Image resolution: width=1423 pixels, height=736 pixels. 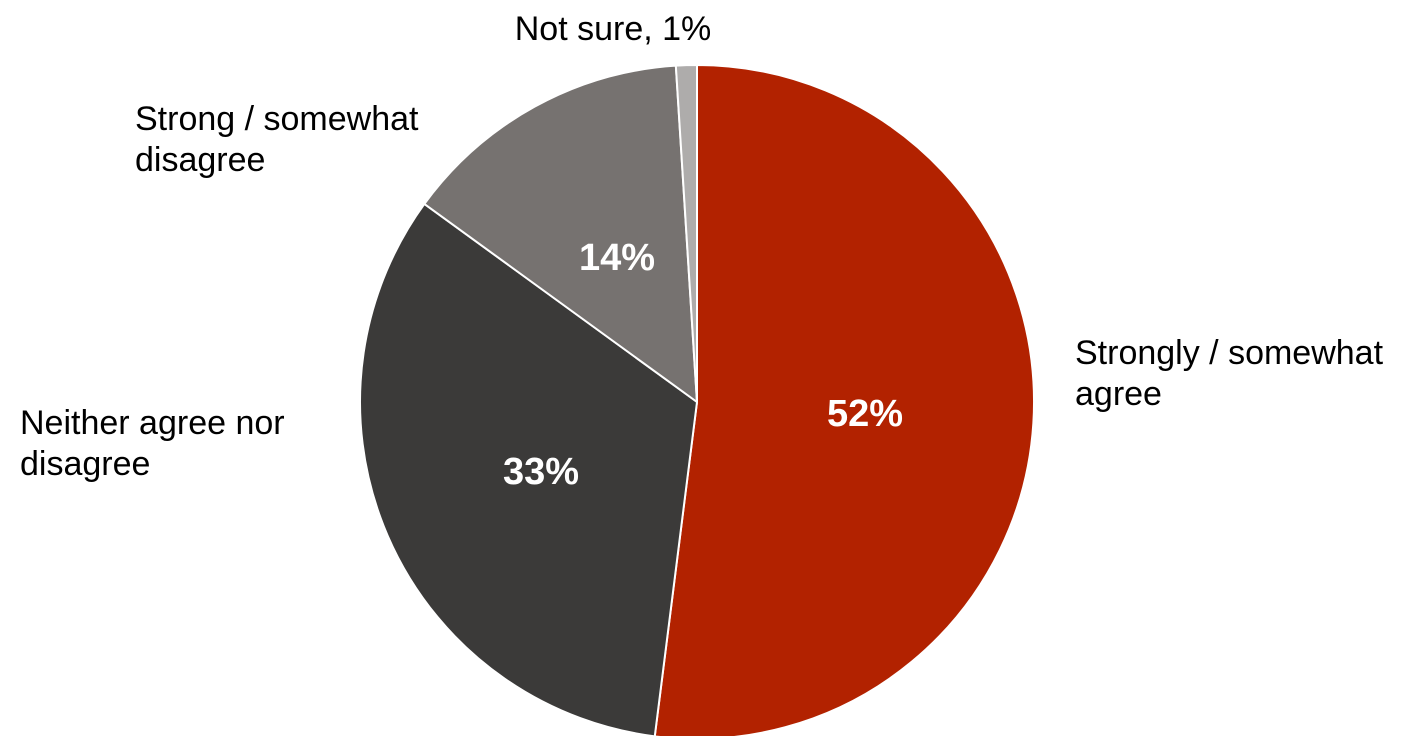 What do you see at coordinates (686, 233) in the screenshot?
I see `pie-slice-not-sure` at bounding box center [686, 233].